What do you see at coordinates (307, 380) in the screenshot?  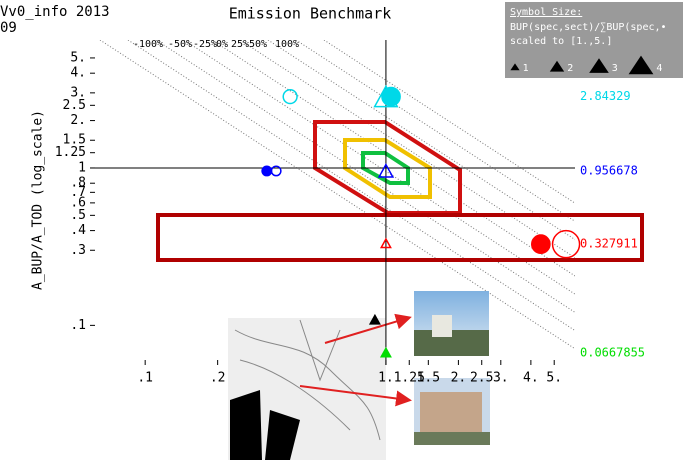 I see `map-roads` at bounding box center [307, 380].